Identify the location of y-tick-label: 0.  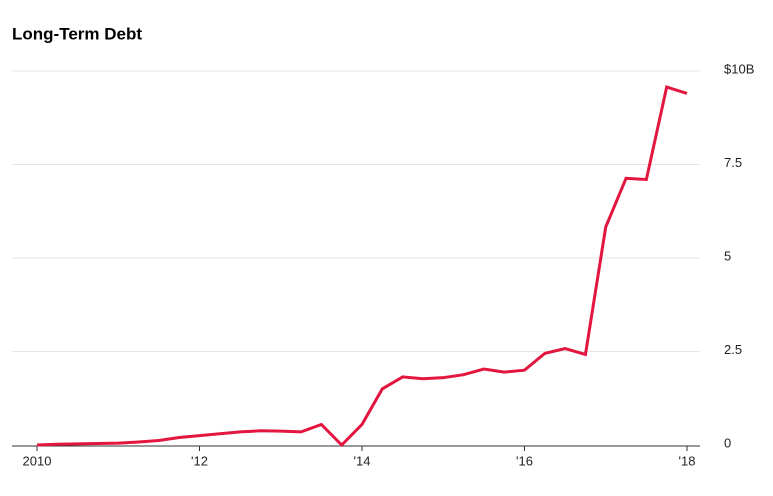
(727, 442).